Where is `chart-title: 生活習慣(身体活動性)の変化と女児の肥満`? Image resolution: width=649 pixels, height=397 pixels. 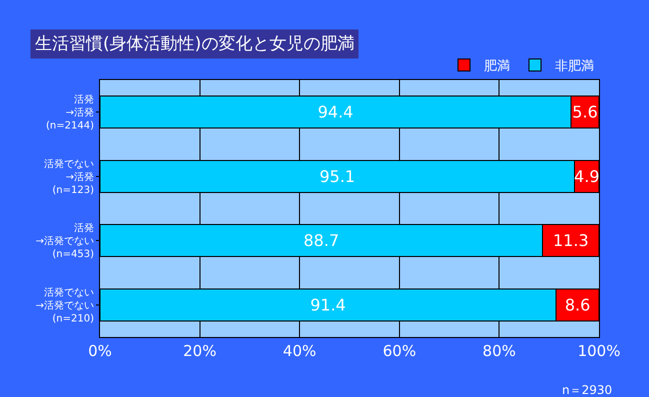
chart-title: 生活習慣(身体活動性)の変化と女児の肥満 is located at coordinates (194, 44).